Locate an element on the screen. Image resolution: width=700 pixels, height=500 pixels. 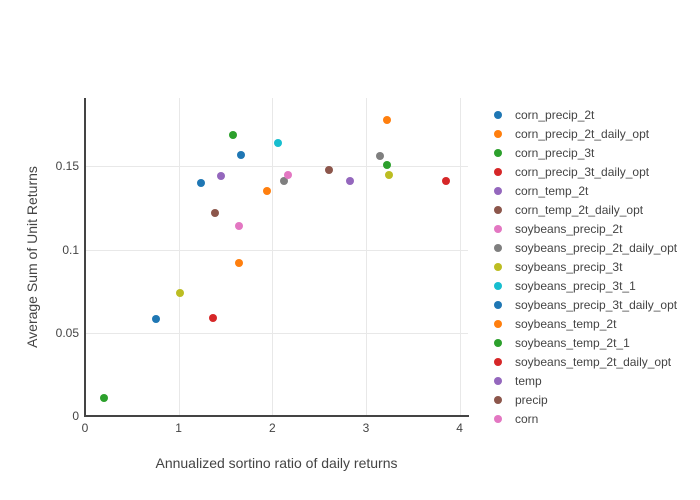
x-tick-label: 1 is located at coordinates (178, 428).